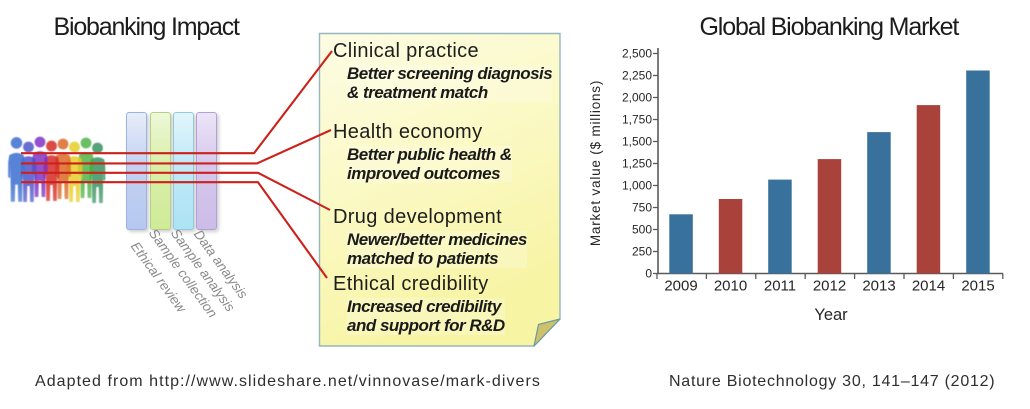 This screenshot has width=1030, height=409. Describe the element at coordinates (878, 286) in the screenshot. I see `svg-text: 2013` at that location.